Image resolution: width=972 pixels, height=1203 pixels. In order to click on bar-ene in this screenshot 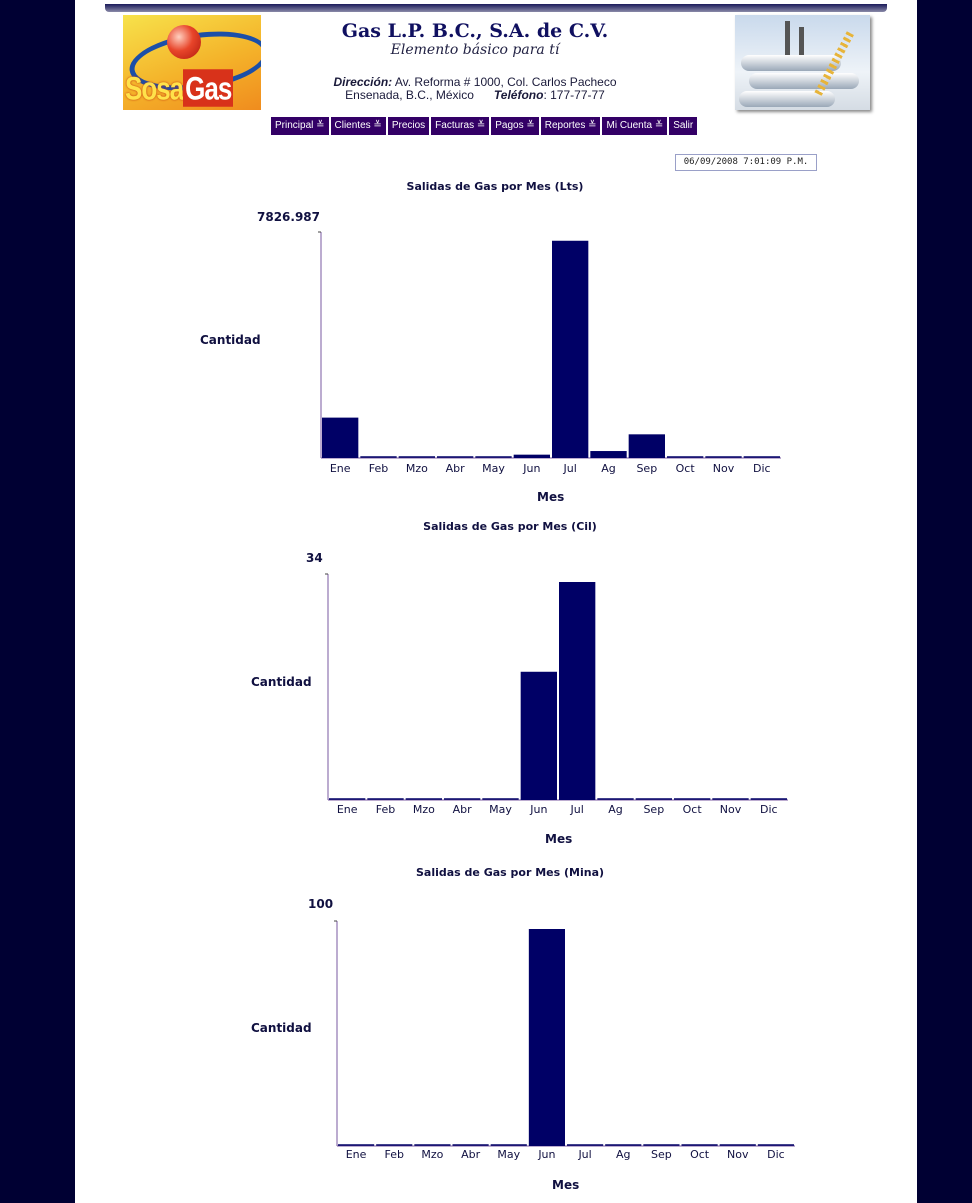, I will do `click(340, 437)`.